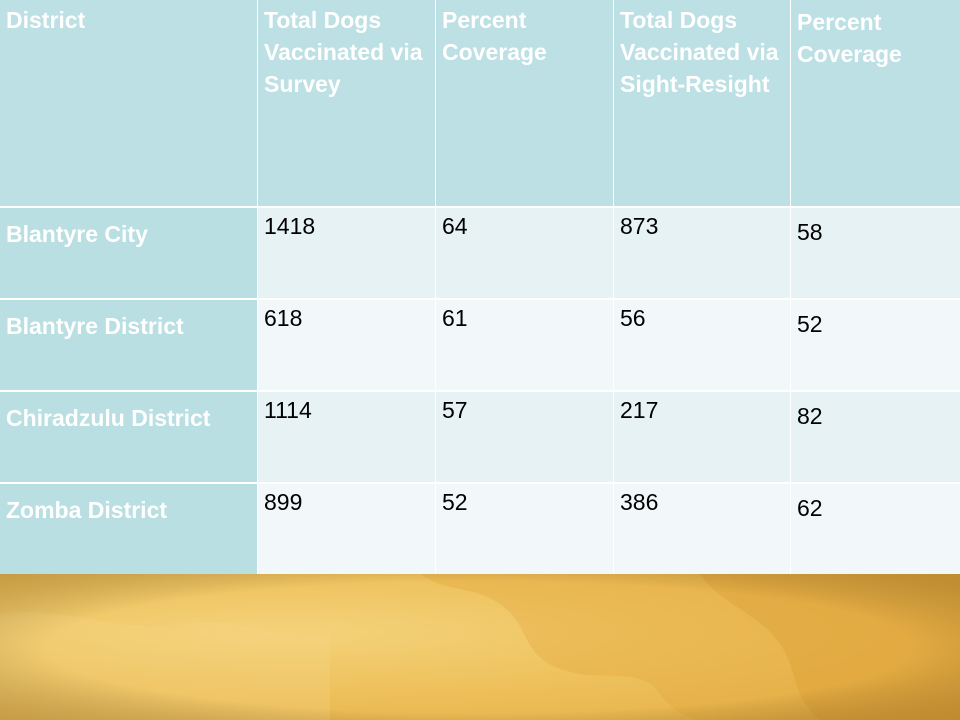 The width and height of the screenshot is (960, 720). What do you see at coordinates (525, 530) in the screenshot?
I see `survey-percent-cell: 52` at bounding box center [525, 530].